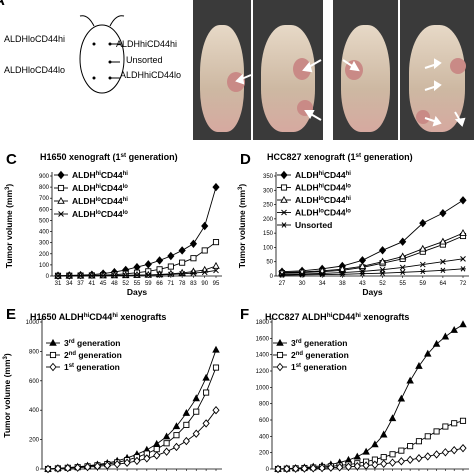 Image resolution: width=474 pixels, height=474 pixels. I want to click on x-tick-label: 27, so click(282, 284).